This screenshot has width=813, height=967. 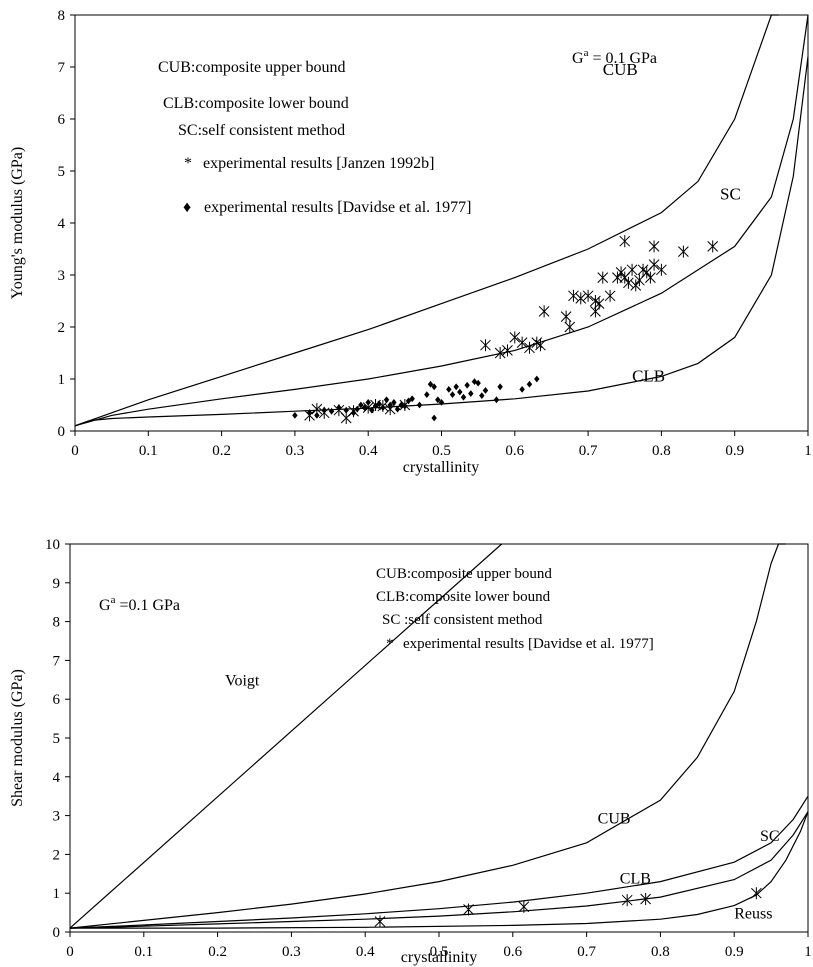 I want to click on y-tick-label: 6, so click(x=57, y=700).